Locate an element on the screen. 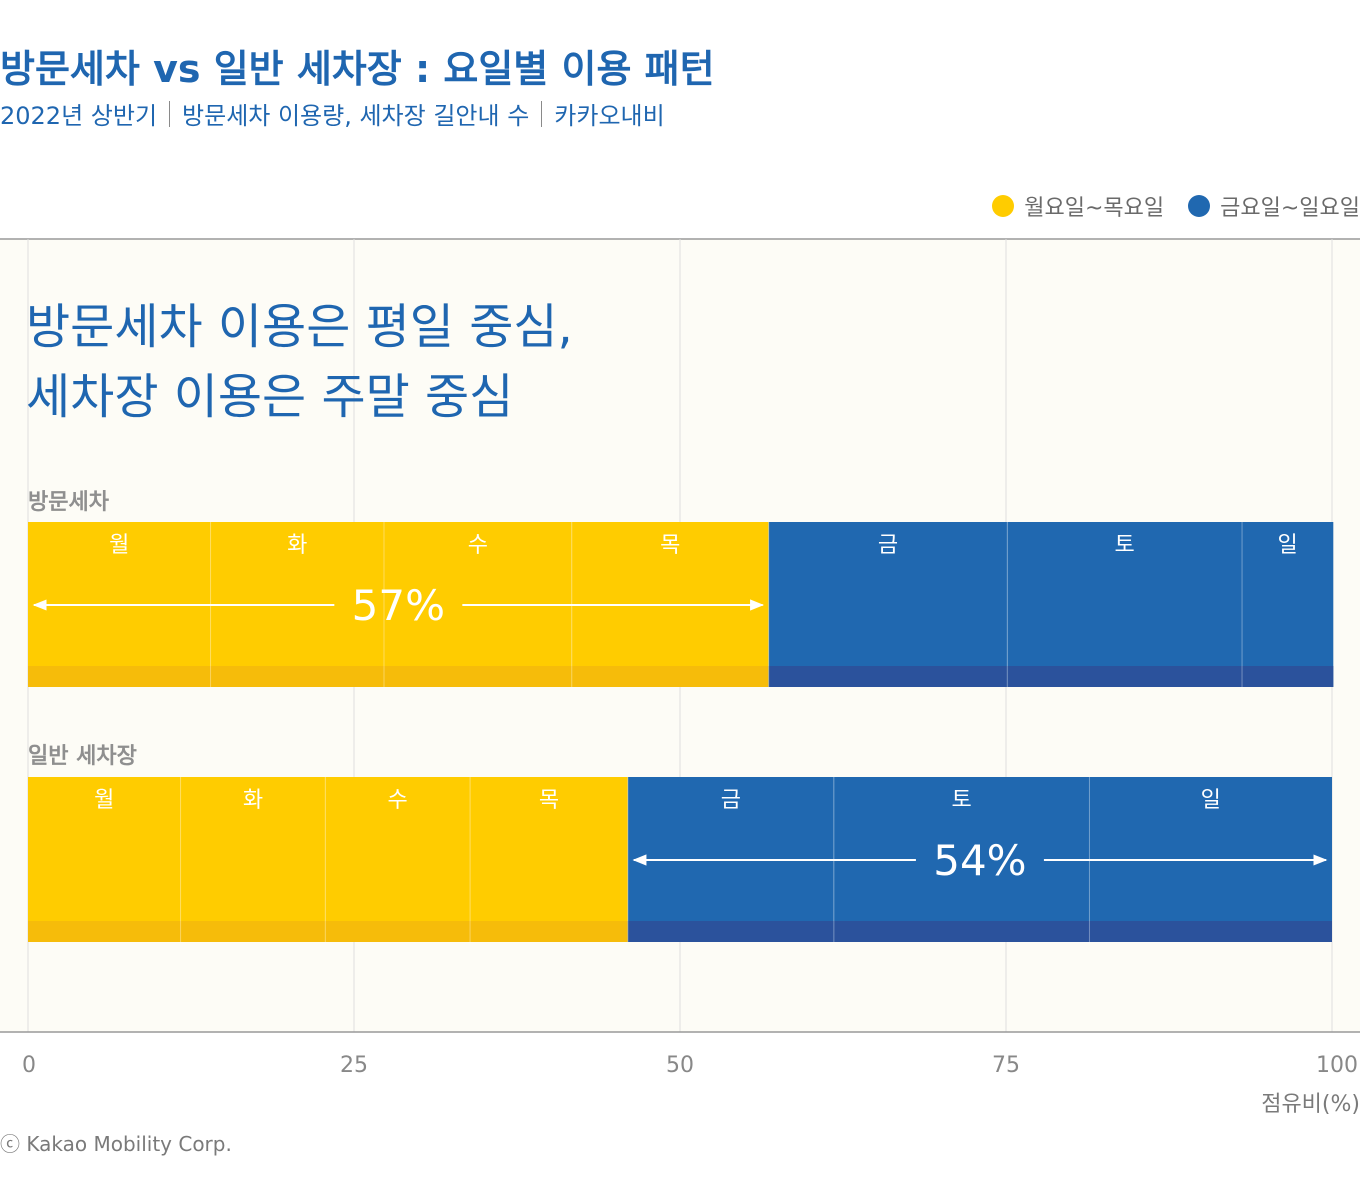  day-label-1-토: 토 is located at coordinates (962, 800).